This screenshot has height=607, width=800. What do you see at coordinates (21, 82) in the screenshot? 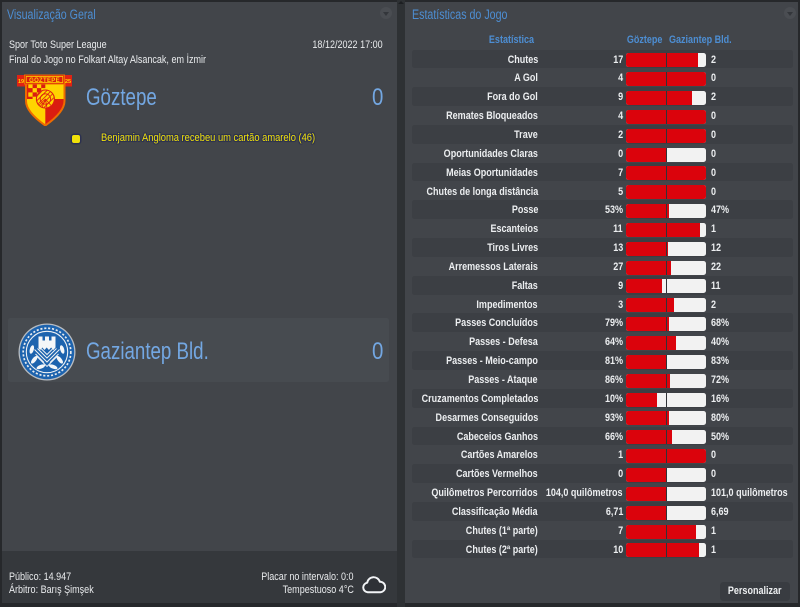
I see `svg-text: 19` at bounding box center [21, 82].